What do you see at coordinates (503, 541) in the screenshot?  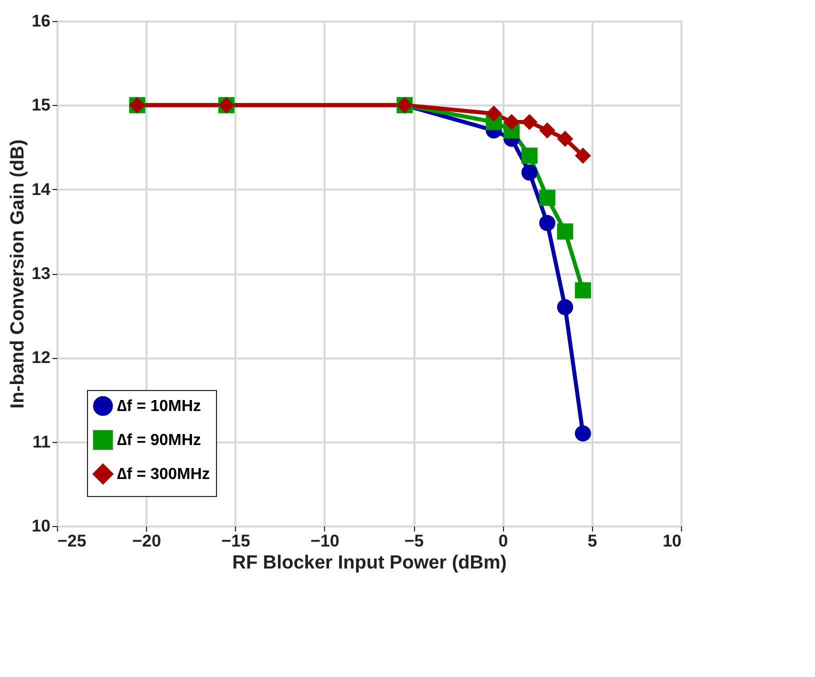 I see `x-tick-label: 0` at bounding box center [503, 541].